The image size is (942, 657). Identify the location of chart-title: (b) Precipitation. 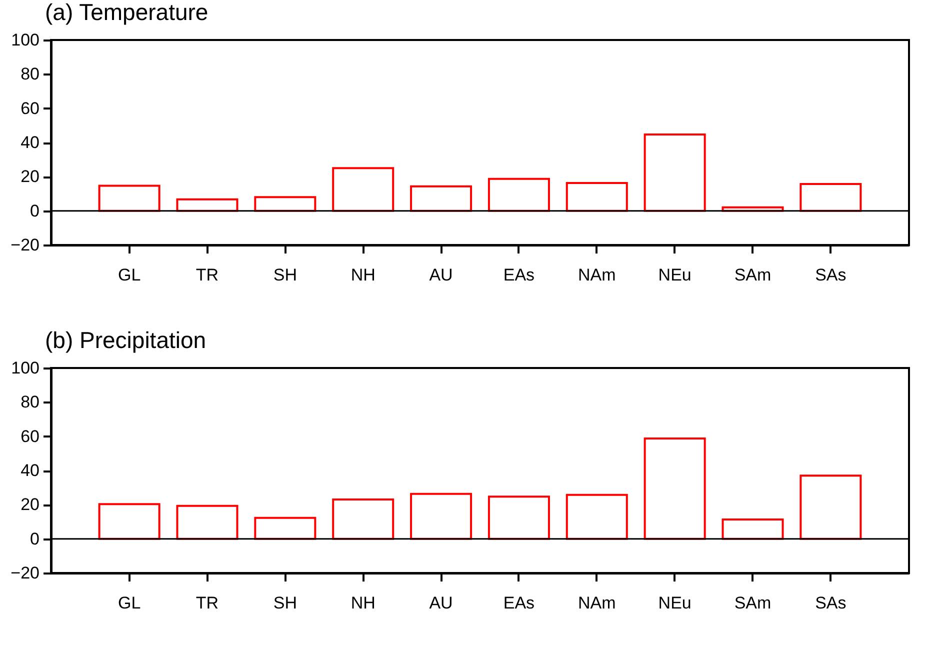
(125, 340).